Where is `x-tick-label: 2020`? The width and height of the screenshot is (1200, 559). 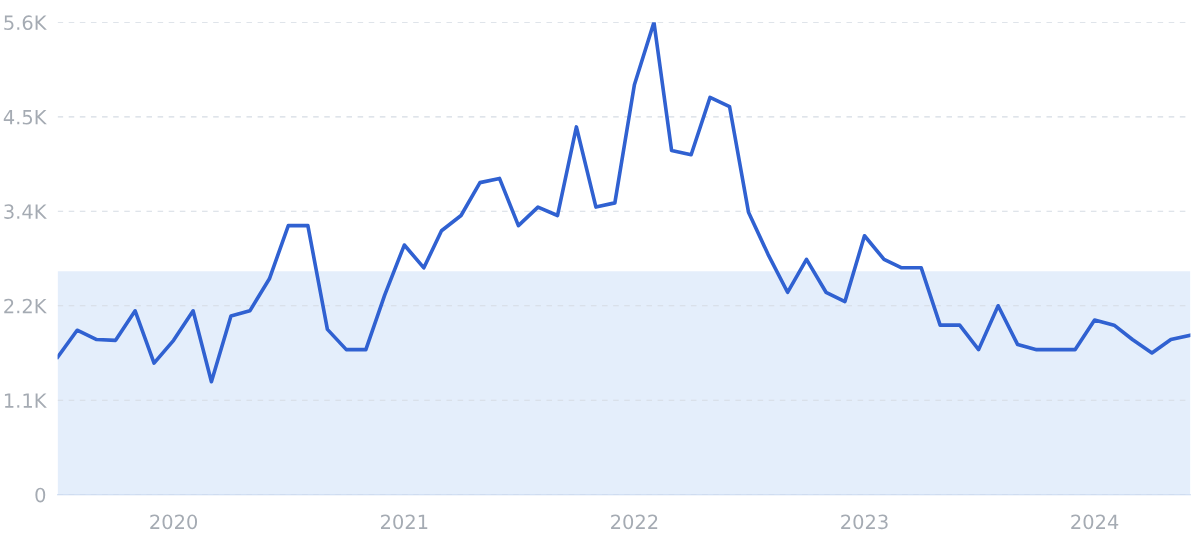 x-tick-label: 2020 is located at coordinates (174, 522).